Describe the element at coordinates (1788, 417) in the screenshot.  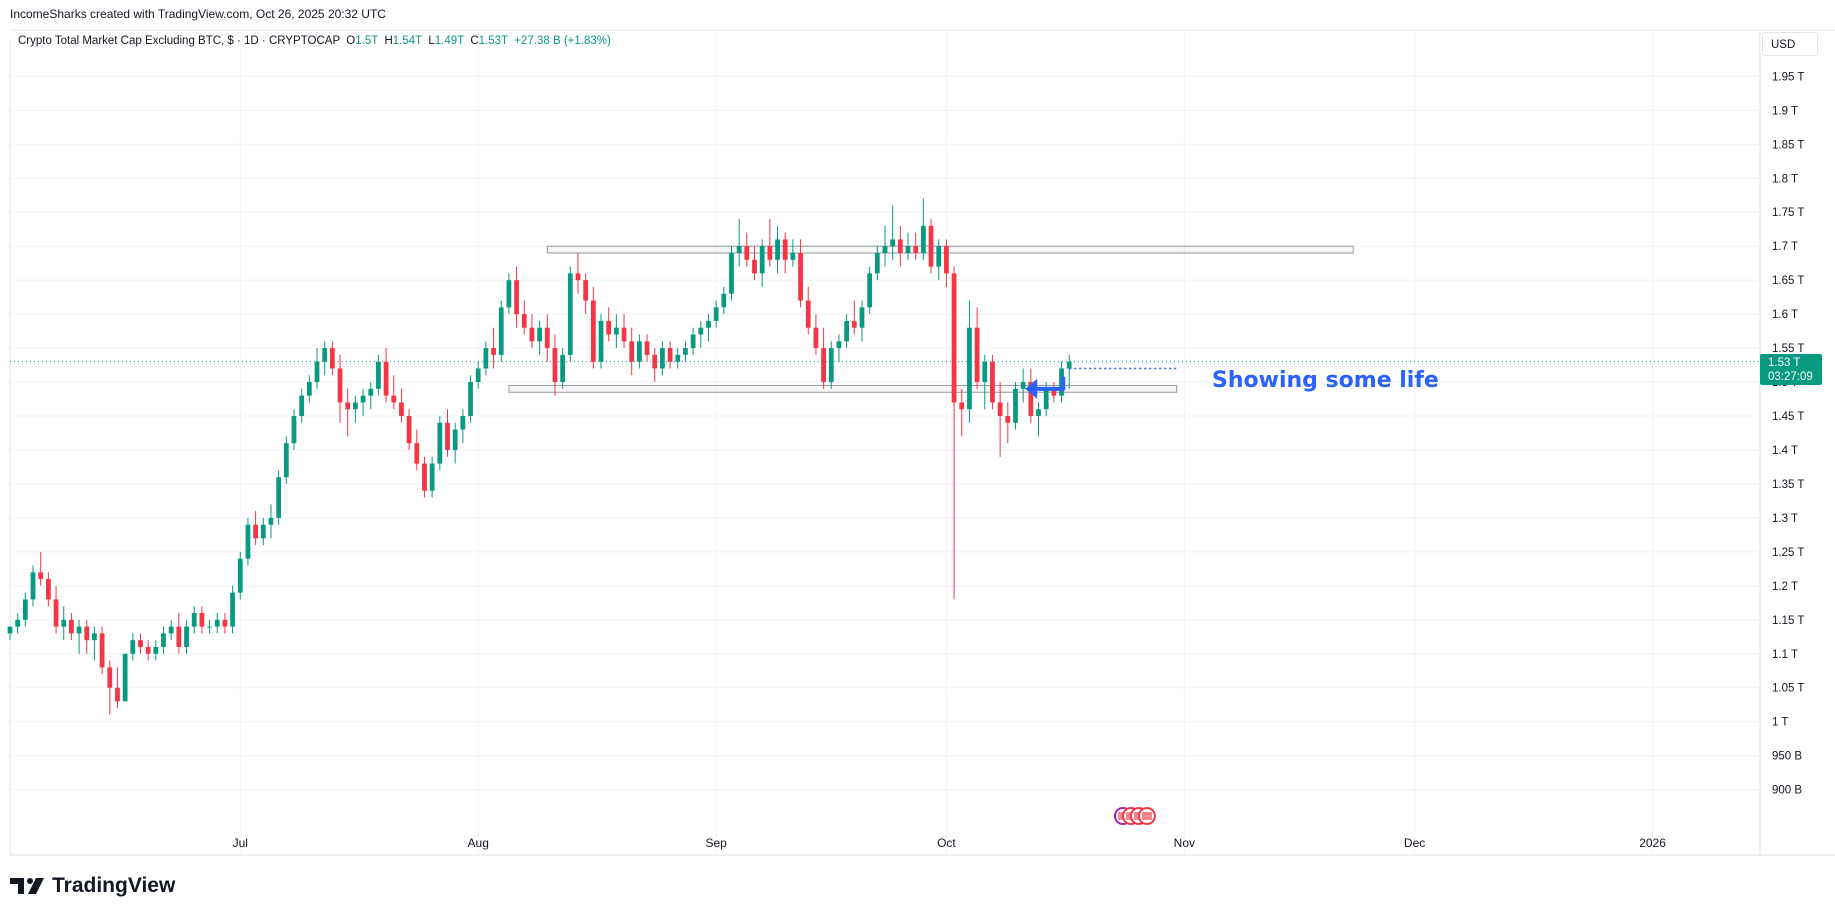
I see `y-tick-label: 1.45 T` at that location.